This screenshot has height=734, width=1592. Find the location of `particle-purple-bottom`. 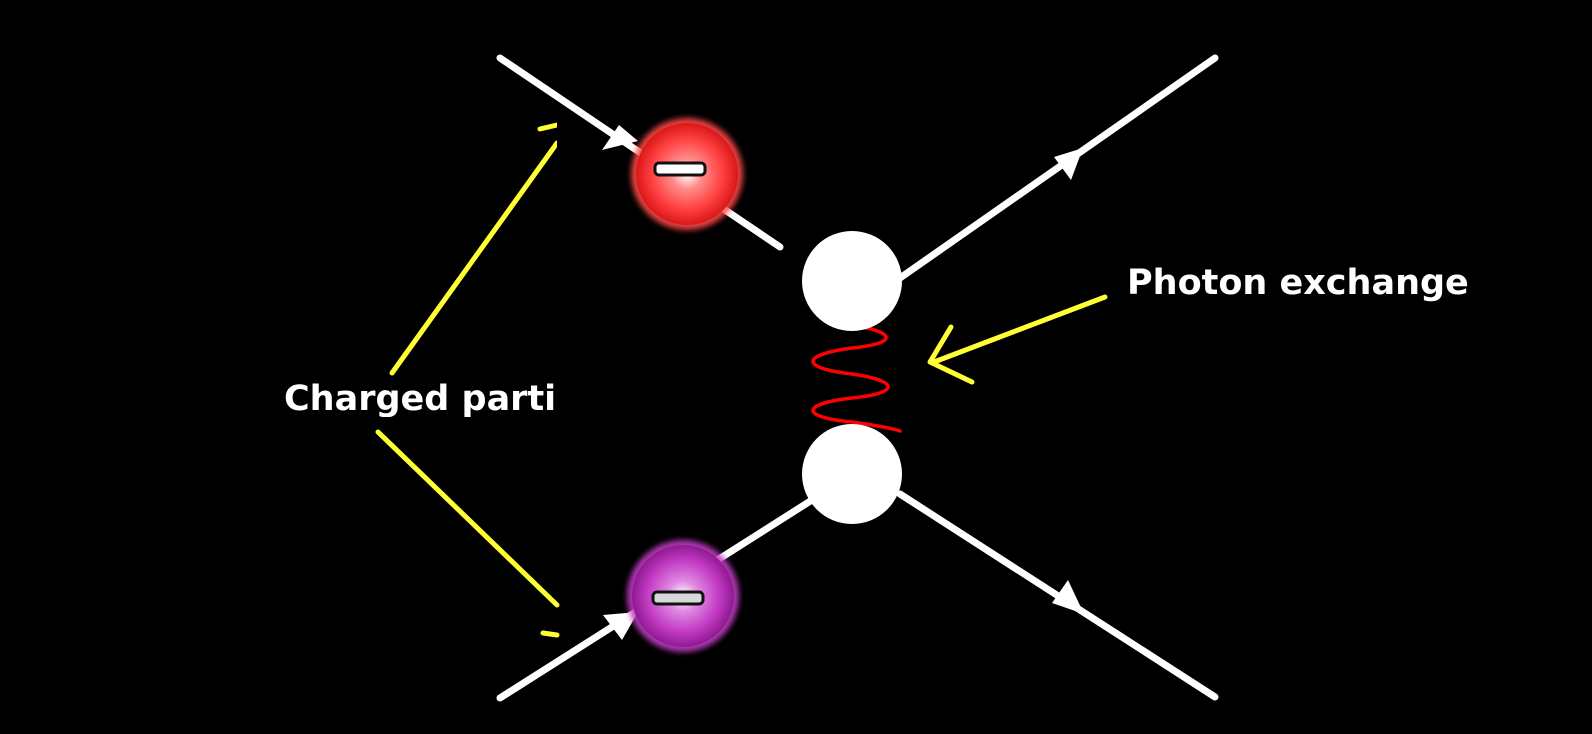

particle-purple-bottom is located at coordinates (683, 596).